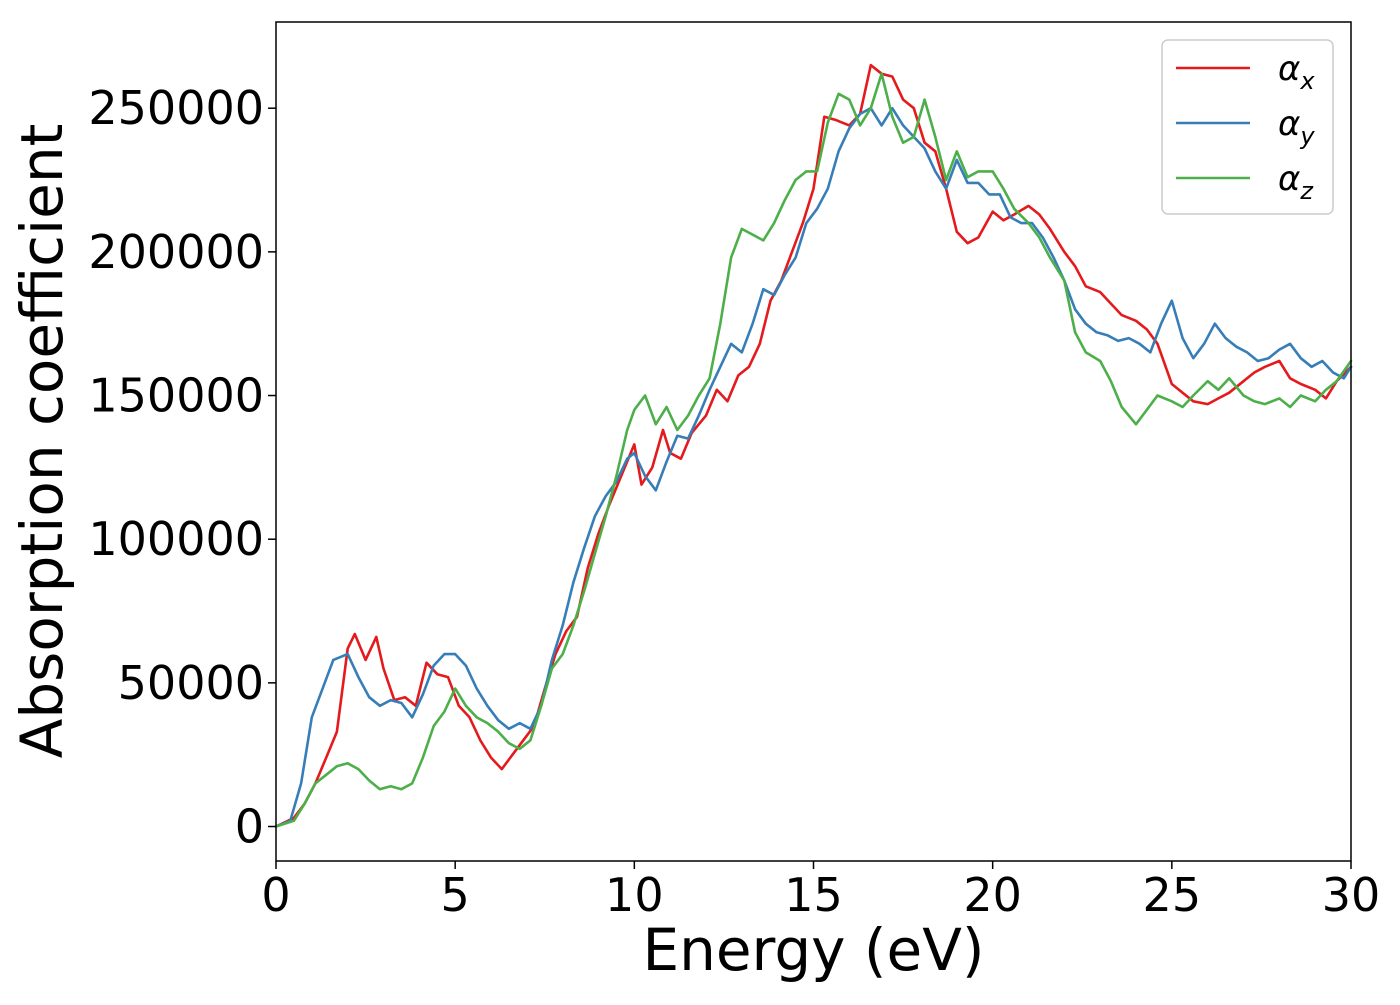  What do you see at coordinates (275, 895) in the screenshot?
I see `x-tick-label: 0` at bounding box center [275, 895].